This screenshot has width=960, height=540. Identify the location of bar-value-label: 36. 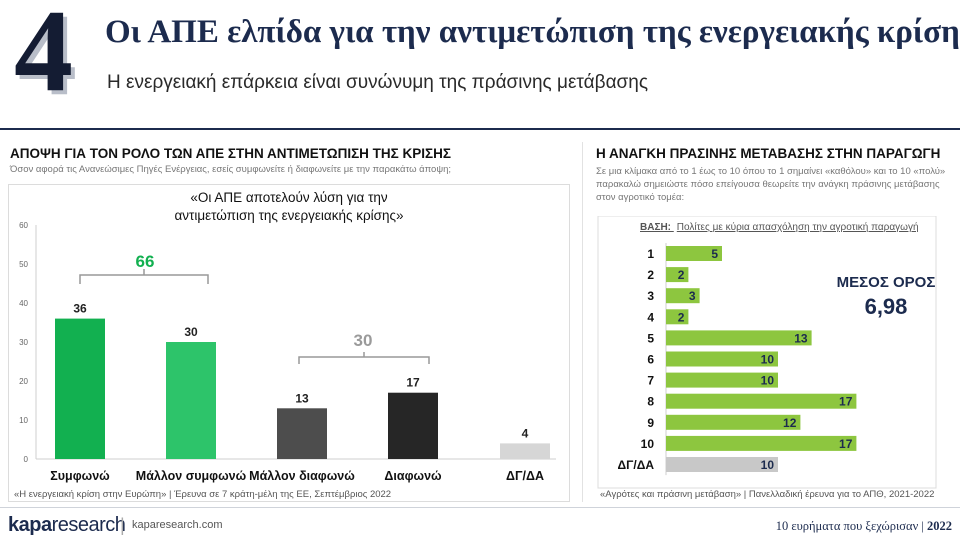
(80, 309).